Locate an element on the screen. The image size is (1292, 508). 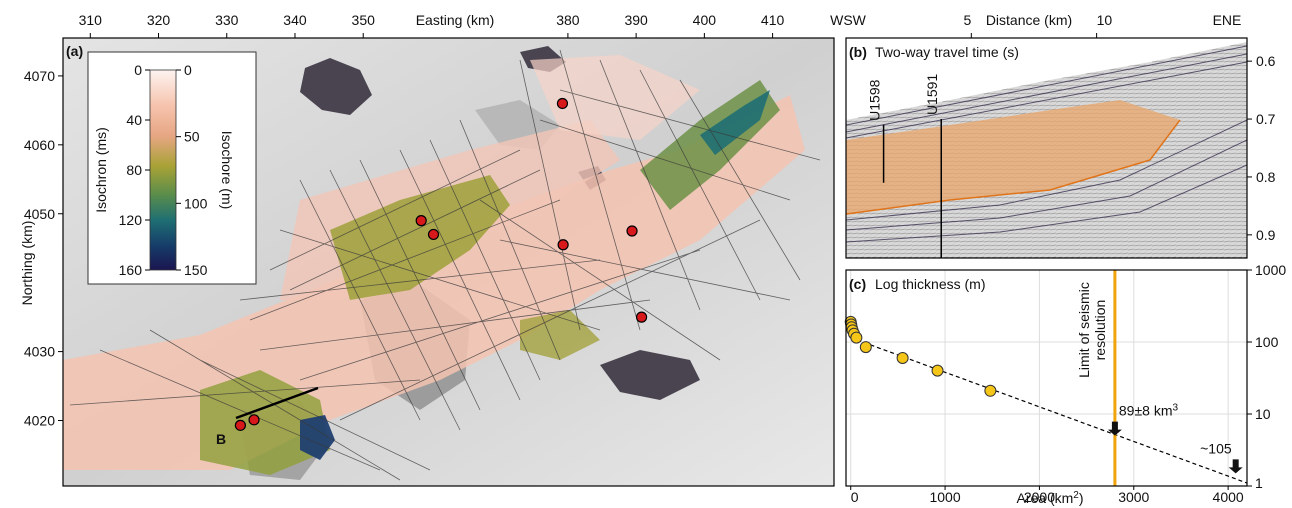
colorbar-gradient is located at coordinates (163, 170).